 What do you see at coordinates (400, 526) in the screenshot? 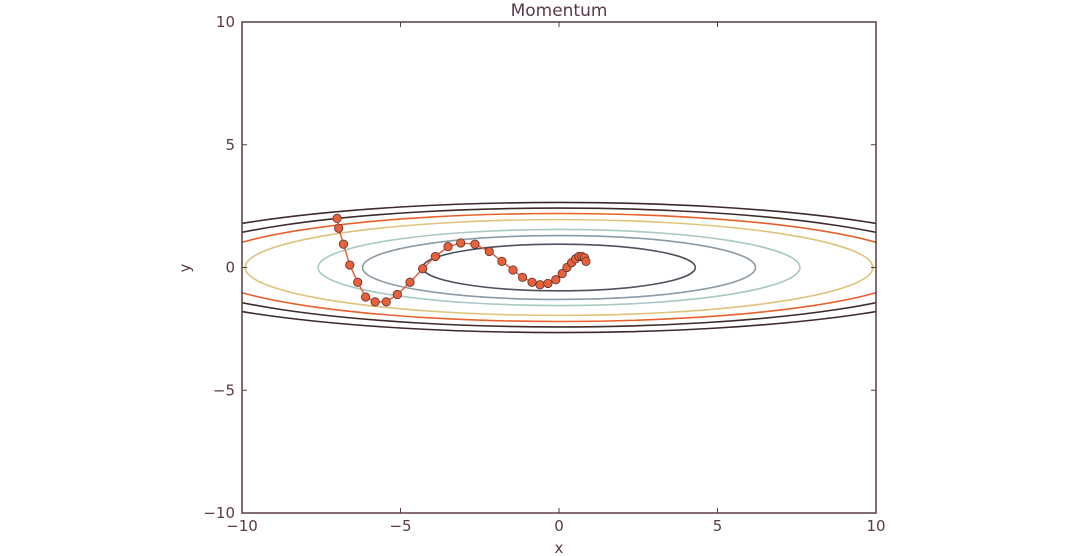
I see `x-tick-label: −5` at bounding box center [400, 526].